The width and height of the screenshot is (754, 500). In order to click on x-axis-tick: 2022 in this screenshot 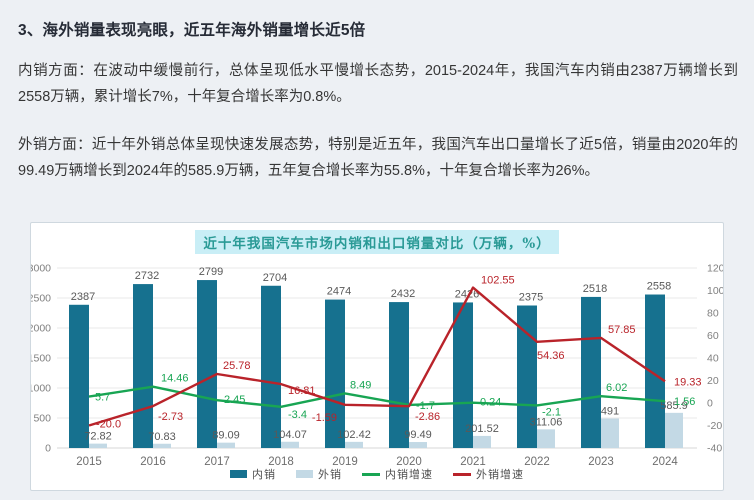, I will do `click(537, 462)`.